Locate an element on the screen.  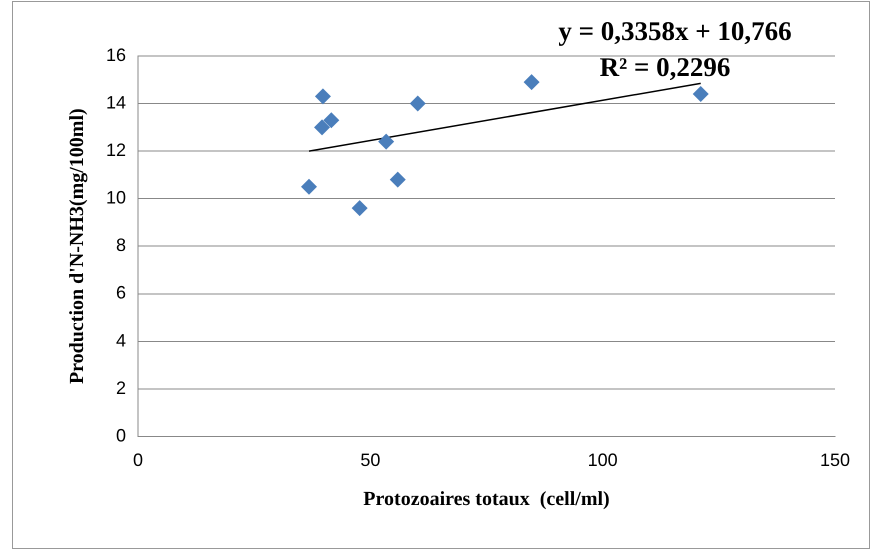
x-axis-title: Protozoaires totaux (cell/ml) is located at coordinates (486, 499).